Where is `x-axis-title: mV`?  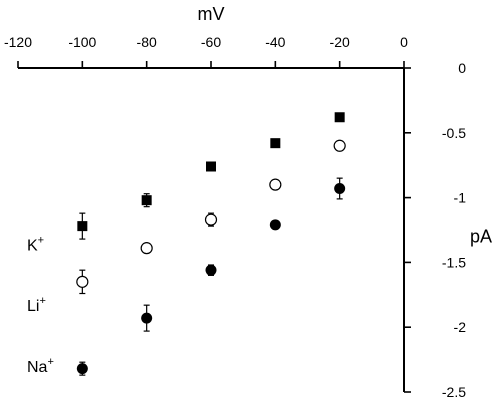 x-axis-title: mV is located at coordinates (211, 14).